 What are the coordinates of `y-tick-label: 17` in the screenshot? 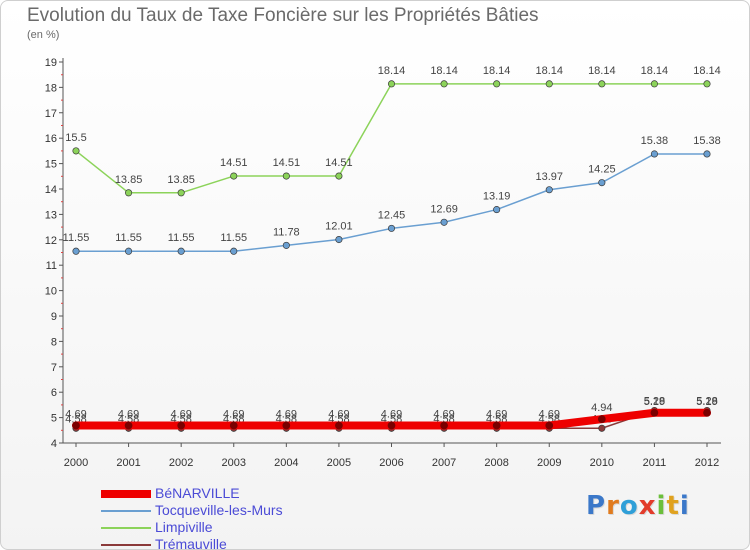 It's located at (51, 114).